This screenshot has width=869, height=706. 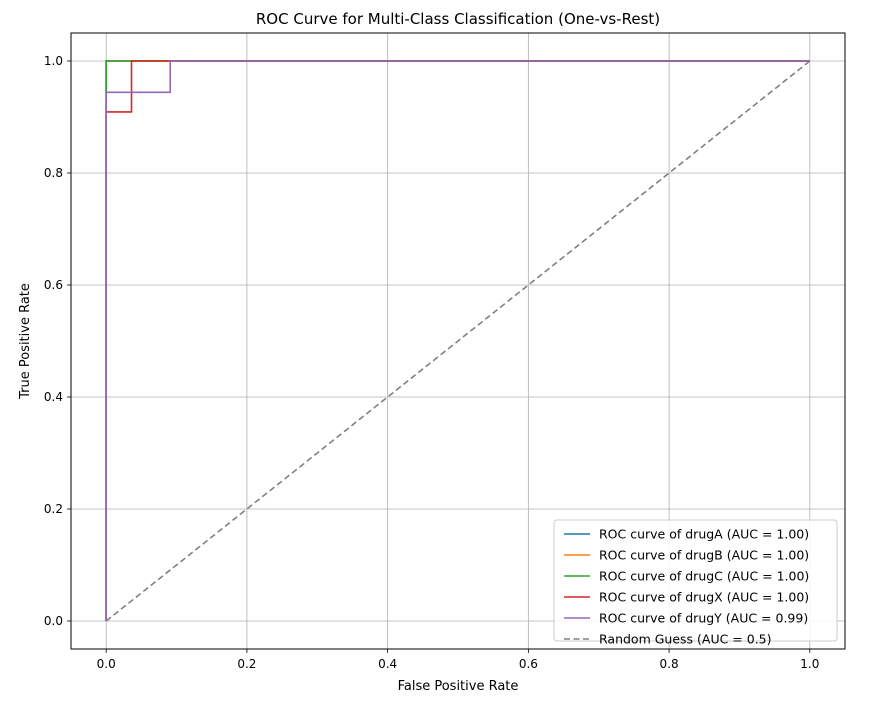 I want to click on y-tick-label: 0.8, so click(x=53, y=173).